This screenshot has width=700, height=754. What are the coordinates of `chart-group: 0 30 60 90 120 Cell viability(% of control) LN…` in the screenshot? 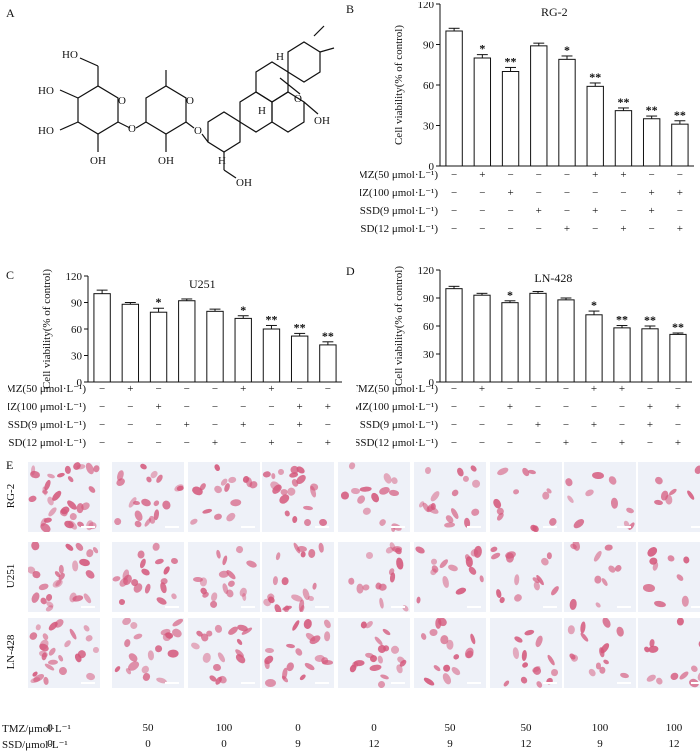 It's located at (524, 357).